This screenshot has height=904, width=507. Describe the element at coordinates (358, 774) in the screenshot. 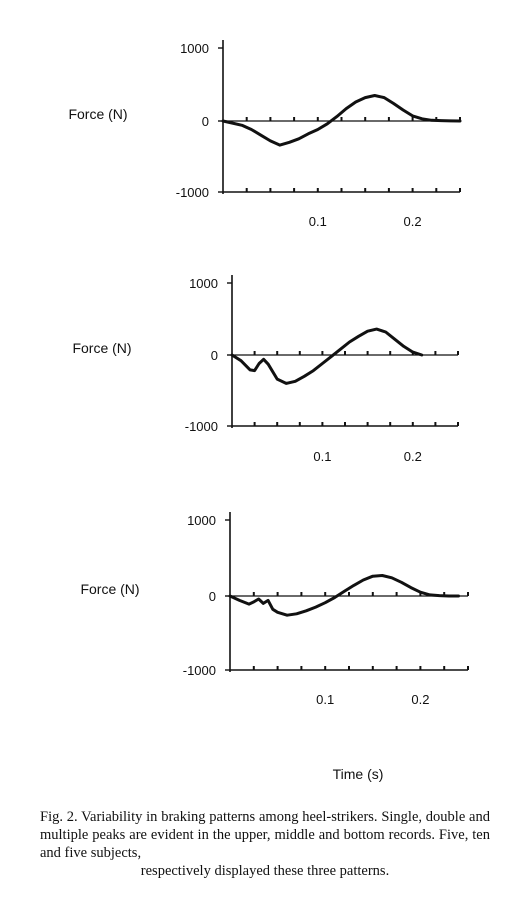

I see `x-axis-title: Time (s)` at that location.